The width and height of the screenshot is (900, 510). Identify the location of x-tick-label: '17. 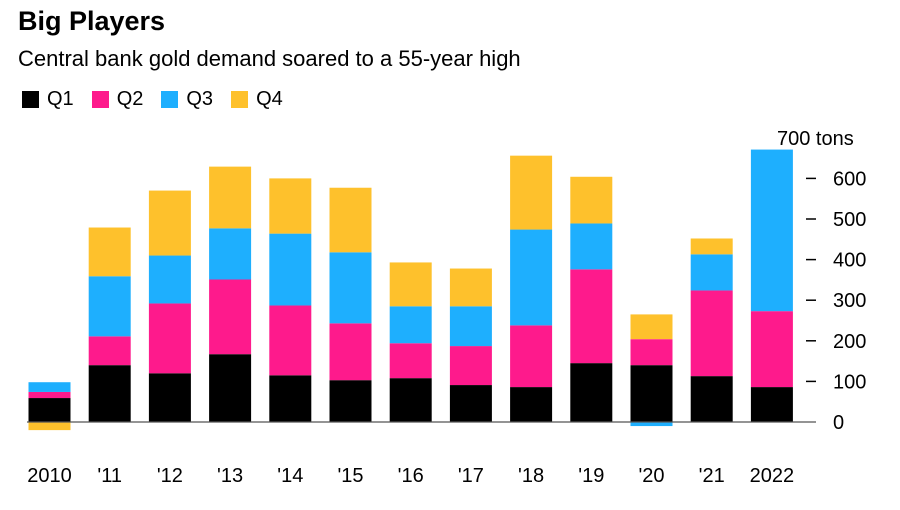
(471, 476).